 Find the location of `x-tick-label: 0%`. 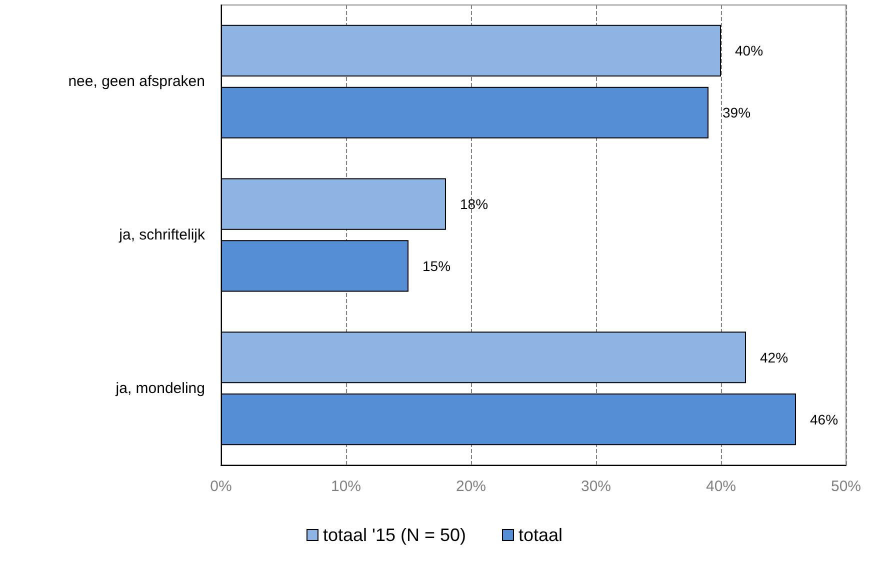

x-tick-label: 0% is located at coordinates (221, 486).